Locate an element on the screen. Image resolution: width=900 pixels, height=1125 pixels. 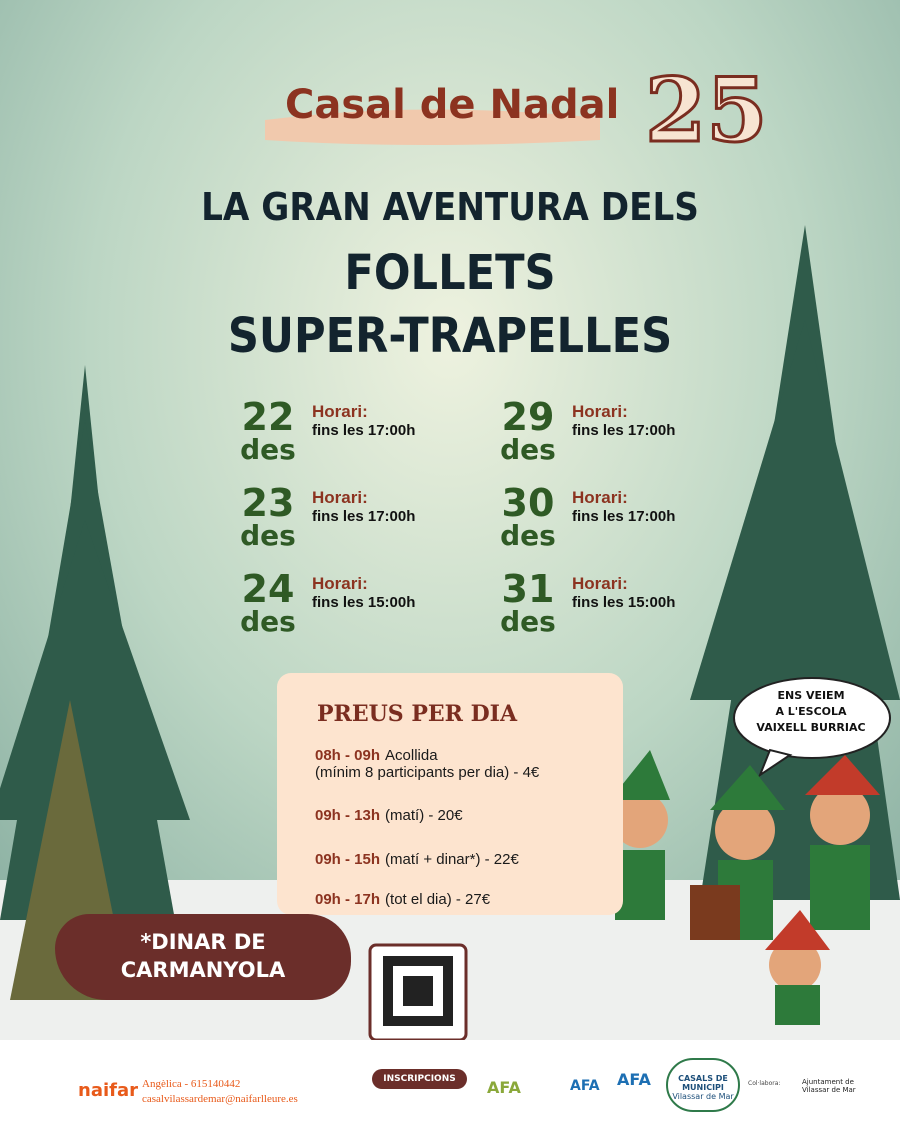
contact: Angèlica - 615140442 is located at coordinates (191, 1084).